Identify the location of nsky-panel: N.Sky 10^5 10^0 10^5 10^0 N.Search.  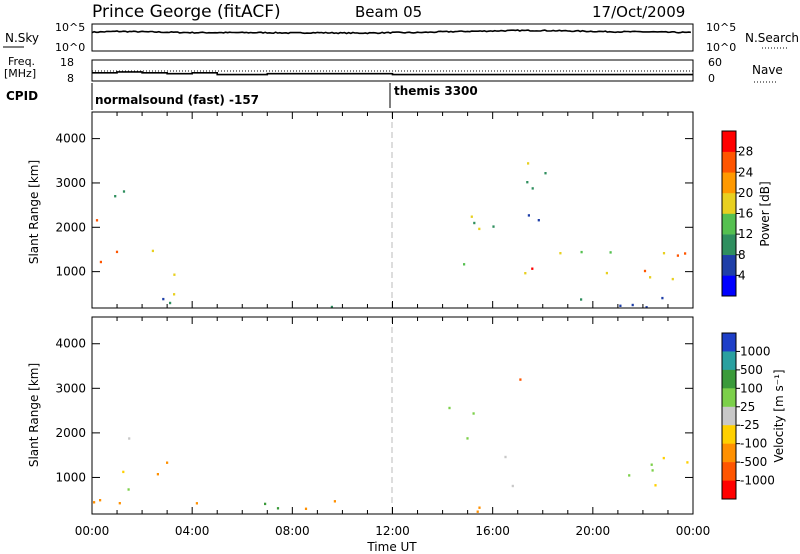
(401, 37).